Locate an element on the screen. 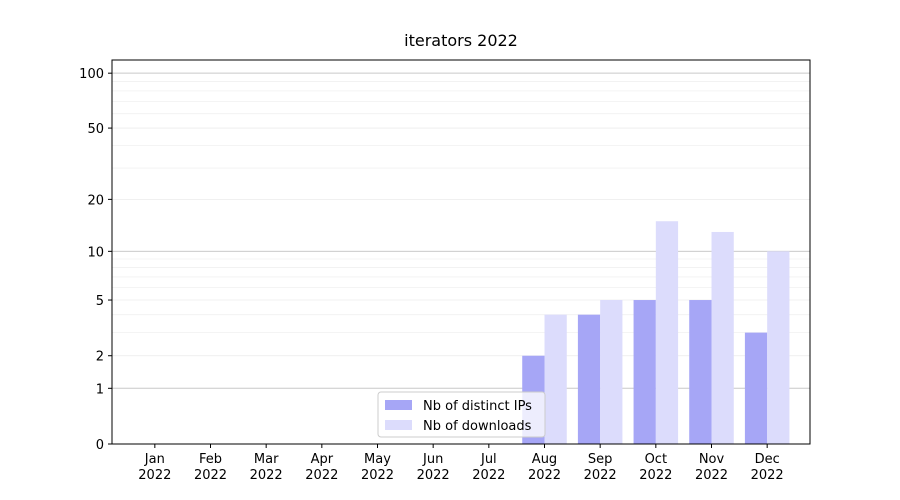  y-tick-label: 100 is located at coordinates (91, 74).